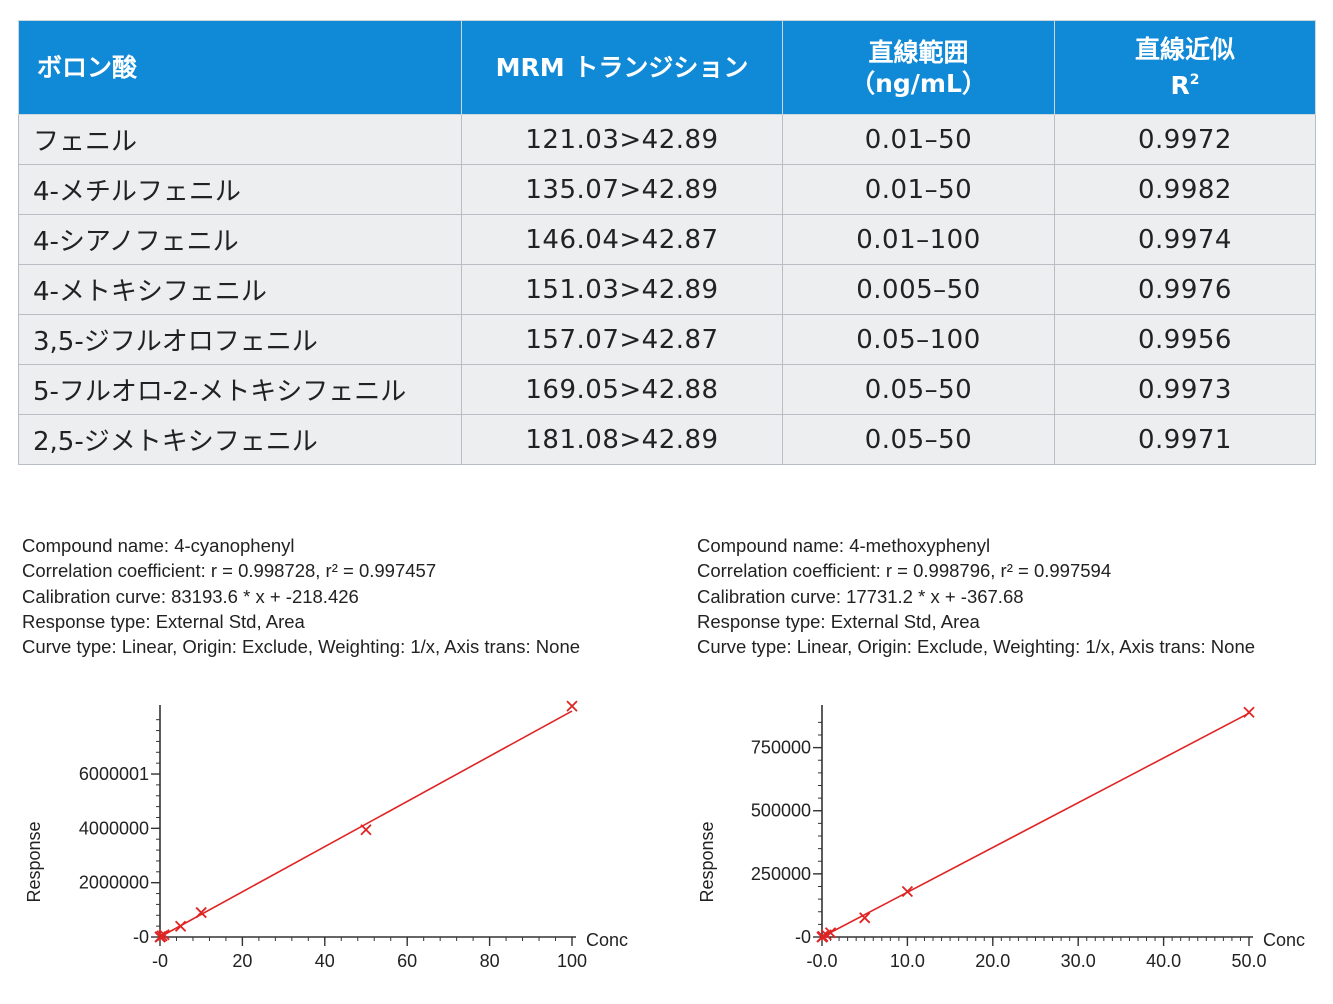 The image size is (1333, 1004). What do you see at coordinates (1185, 189) in the screenshot?
I see `cell-r2: 0.9982` at bounding box center [1185, 189].